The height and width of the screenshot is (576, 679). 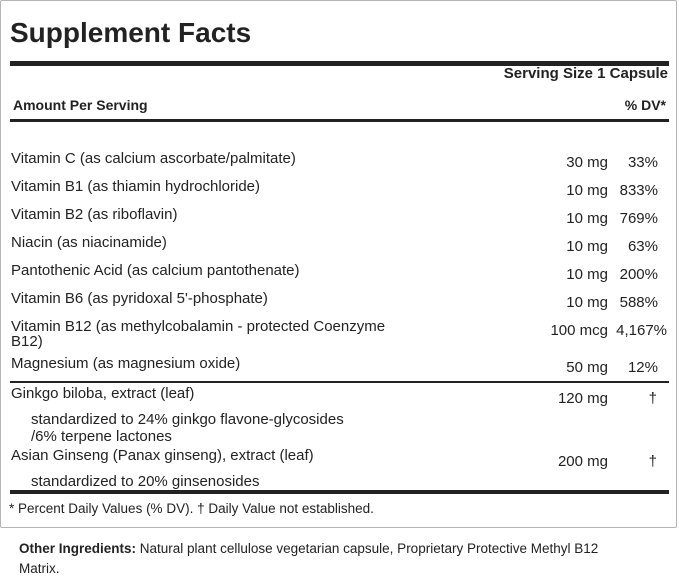 What do you see at coordinates (638, 218) in the screenshot?
I see `nutrient-dv: 769%` at bounding box center [638, 218].